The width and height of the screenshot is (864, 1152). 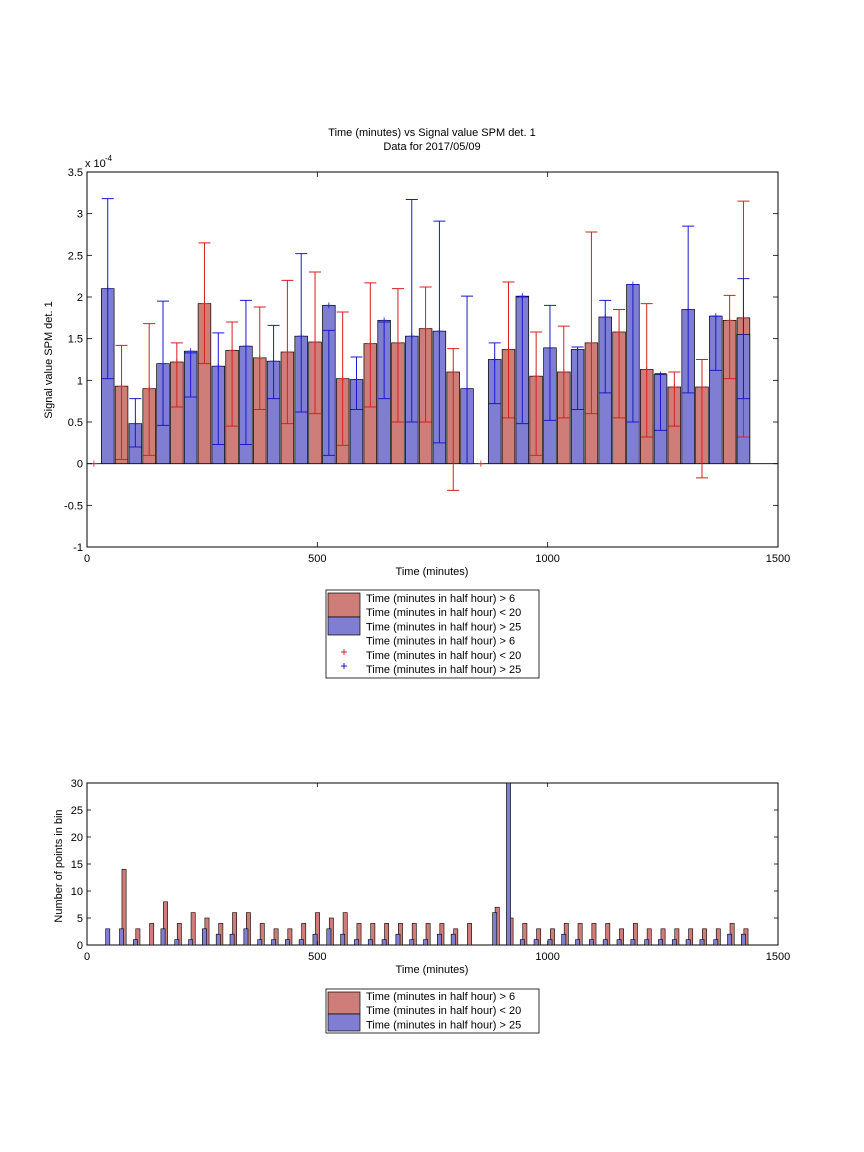 I want to click on y-tick-label: 3, so click(x=80, y=215).